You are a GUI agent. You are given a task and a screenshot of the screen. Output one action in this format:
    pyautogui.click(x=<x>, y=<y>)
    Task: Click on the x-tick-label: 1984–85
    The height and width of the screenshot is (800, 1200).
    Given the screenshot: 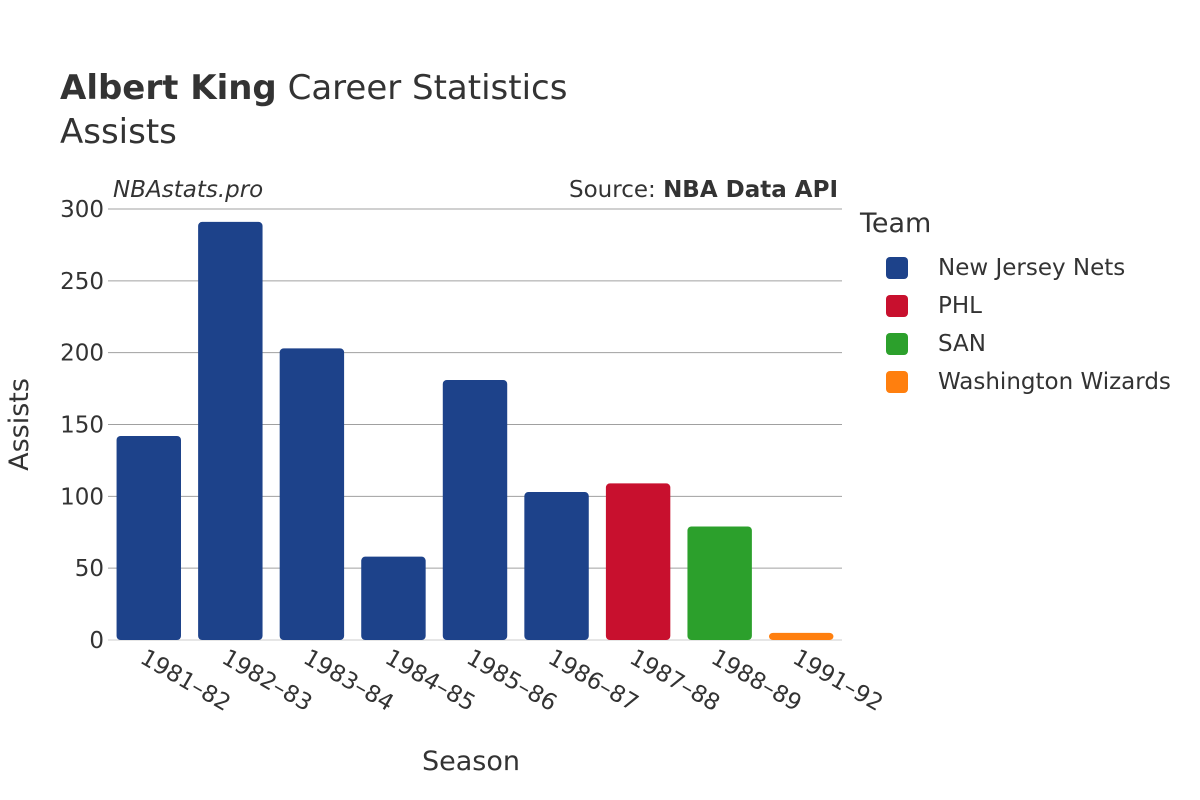 What is the action you would take?
    pyautogui.click(x=429, y=681)
    